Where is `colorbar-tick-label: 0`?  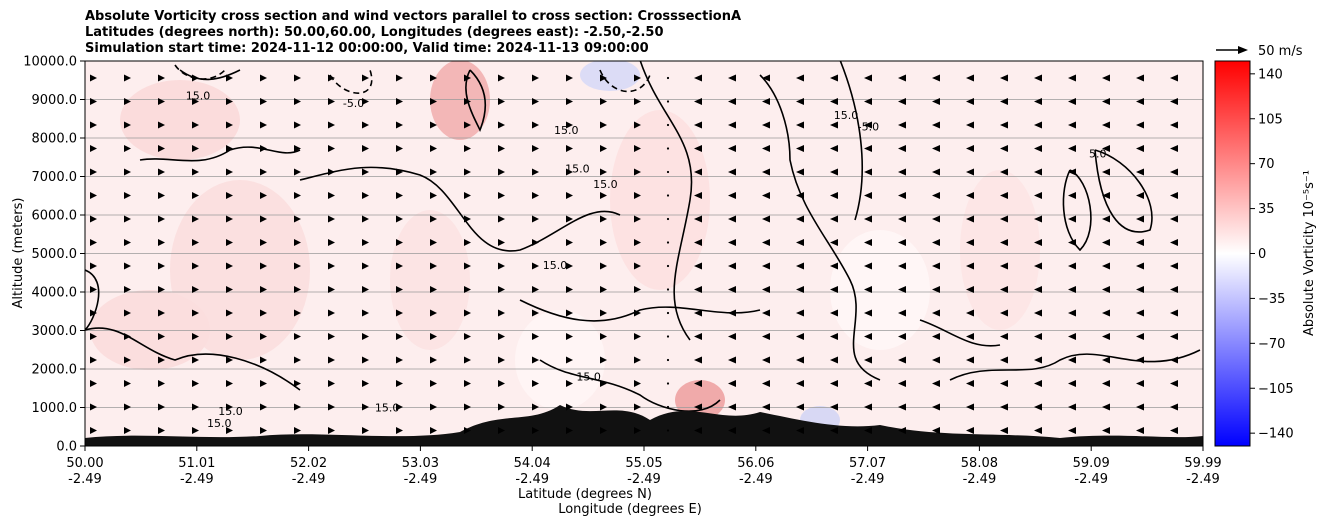
colorbar-tick-label: 0 is located at coordinates (1262, 254).